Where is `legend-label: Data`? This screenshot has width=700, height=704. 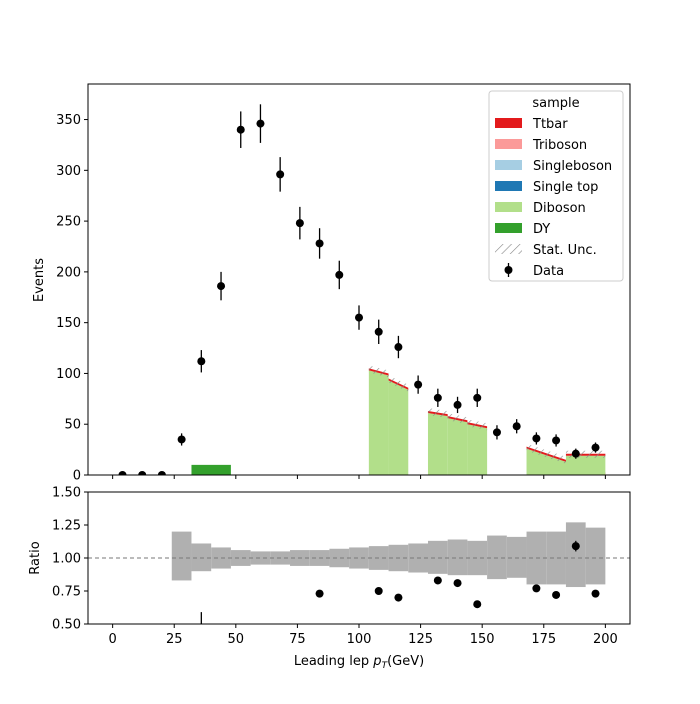
legend-label: Data is located at coordinates (548, 271).